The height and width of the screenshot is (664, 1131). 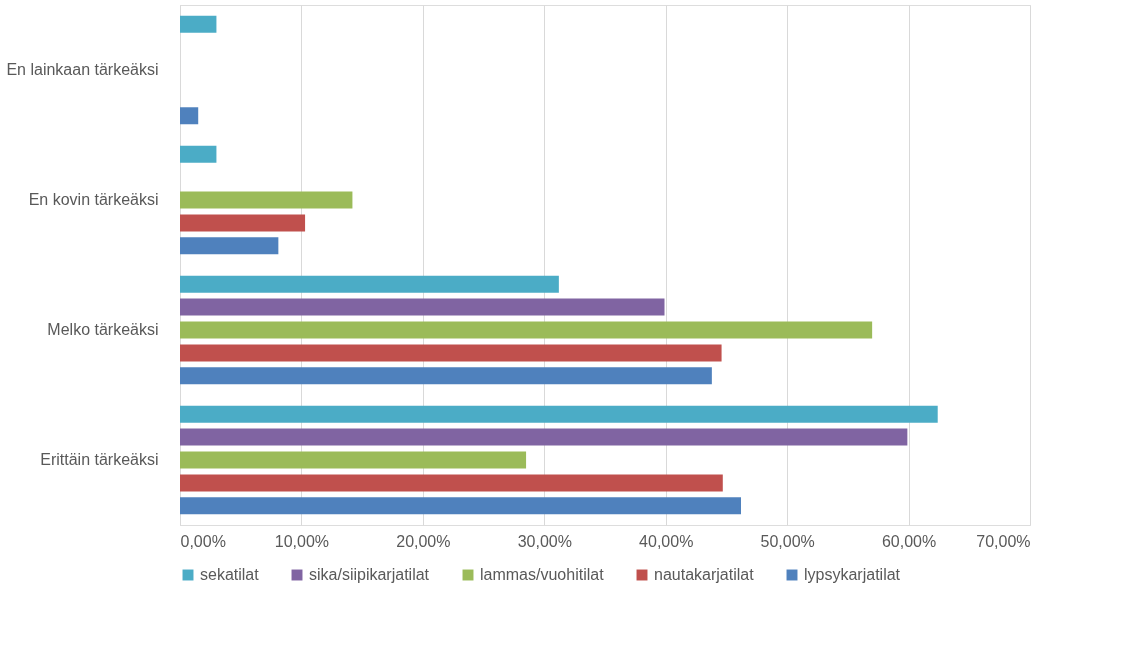 I want to click on x-tick-label: 60,00%, so click(x=909, y=541).